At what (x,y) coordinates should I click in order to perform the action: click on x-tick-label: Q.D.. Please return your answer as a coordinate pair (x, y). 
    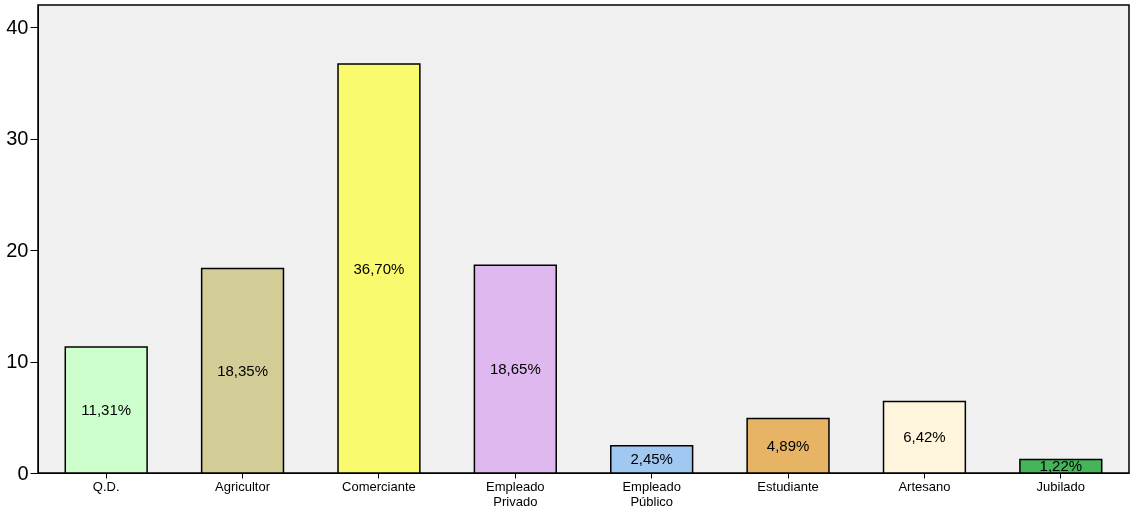
    Looking at the image, I should click on (106, 486).